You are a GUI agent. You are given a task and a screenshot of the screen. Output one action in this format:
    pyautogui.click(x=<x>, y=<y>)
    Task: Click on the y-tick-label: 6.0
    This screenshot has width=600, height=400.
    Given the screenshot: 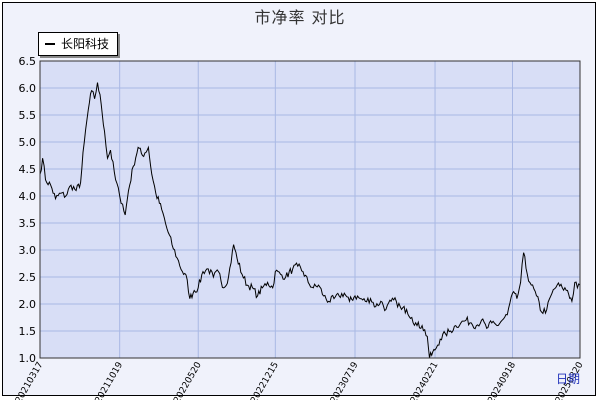 What is the action you would take?
    pyautogui.click(x=28, y=88)
    